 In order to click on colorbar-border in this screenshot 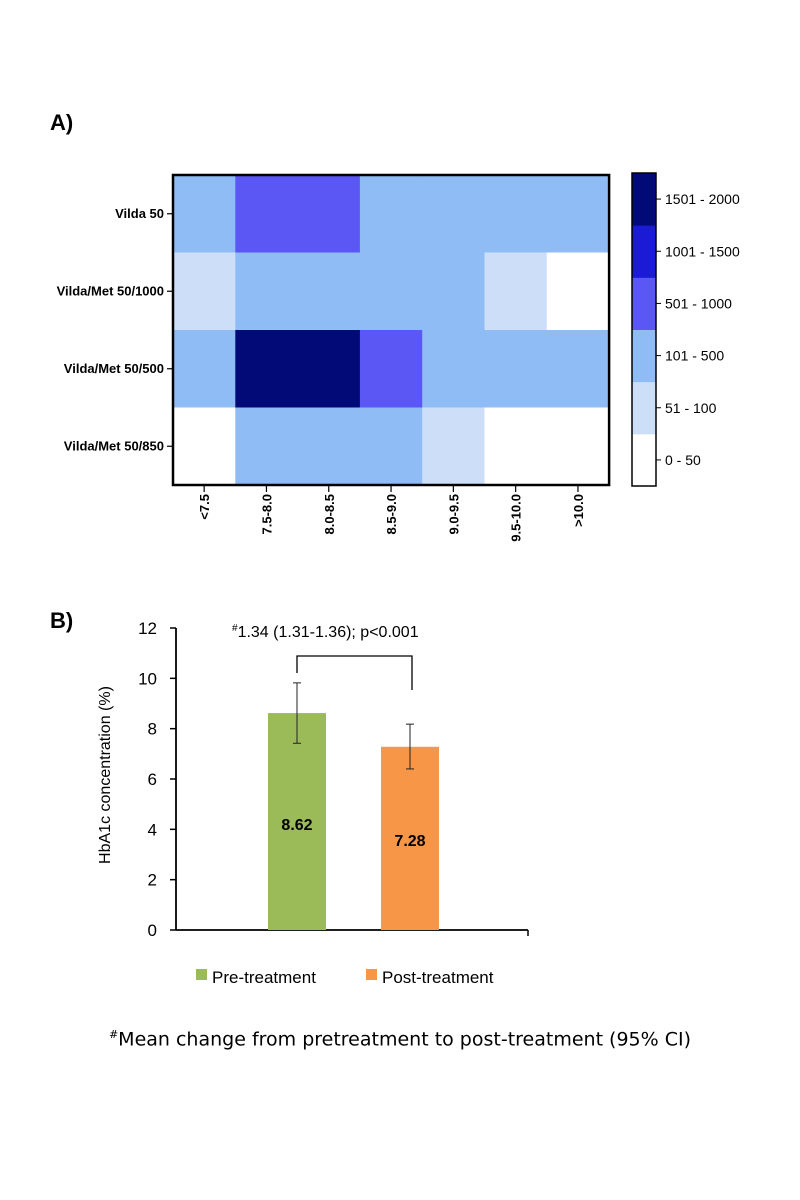, I will do `click(644, 329)`.